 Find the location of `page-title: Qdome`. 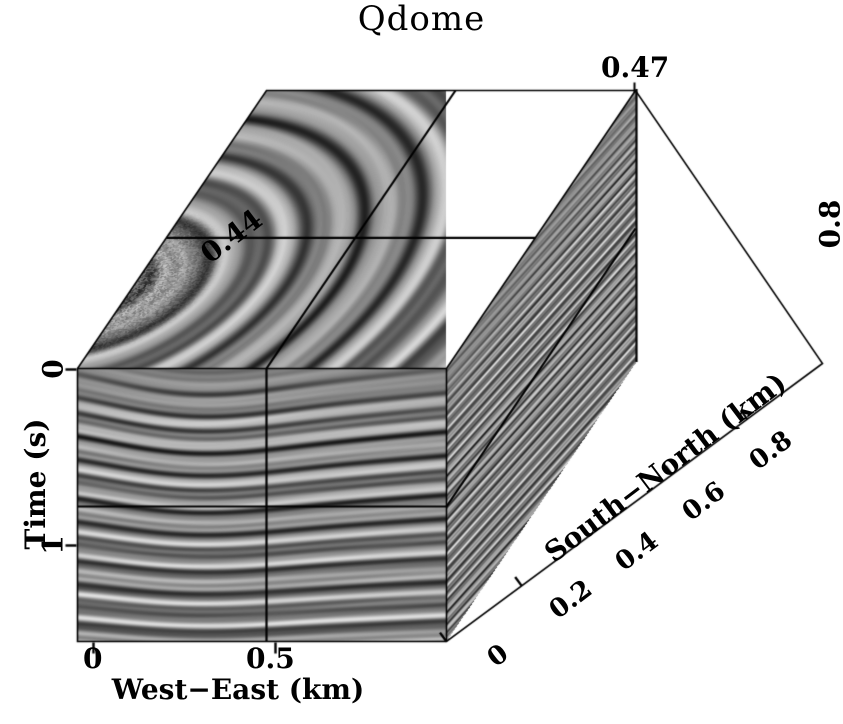

page-title: Qdome is located at coordinates (421, 19).